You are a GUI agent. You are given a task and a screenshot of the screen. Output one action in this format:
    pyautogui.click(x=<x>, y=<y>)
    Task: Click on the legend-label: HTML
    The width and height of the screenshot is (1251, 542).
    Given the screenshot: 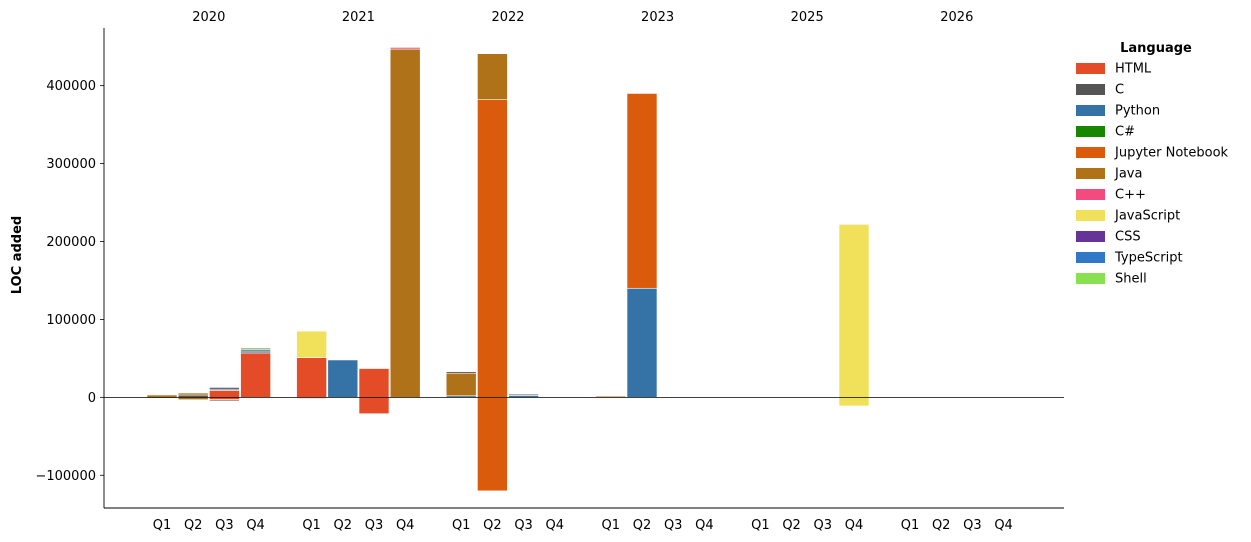 What is the action you would take?
    pyautogui.click(x=1133, y=69)
    